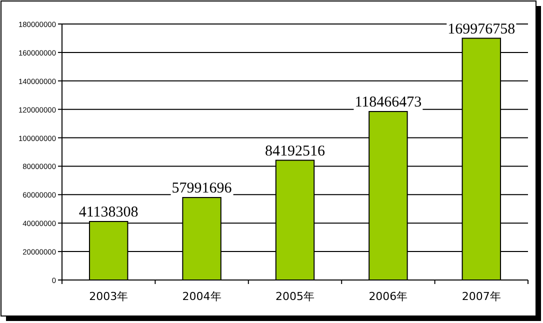 This screenshot has height=323, width=543. What do you see at coordinates (295, 151) in the screenshot?
I see `data-label: 84192516` at bounding box center [295, 151].